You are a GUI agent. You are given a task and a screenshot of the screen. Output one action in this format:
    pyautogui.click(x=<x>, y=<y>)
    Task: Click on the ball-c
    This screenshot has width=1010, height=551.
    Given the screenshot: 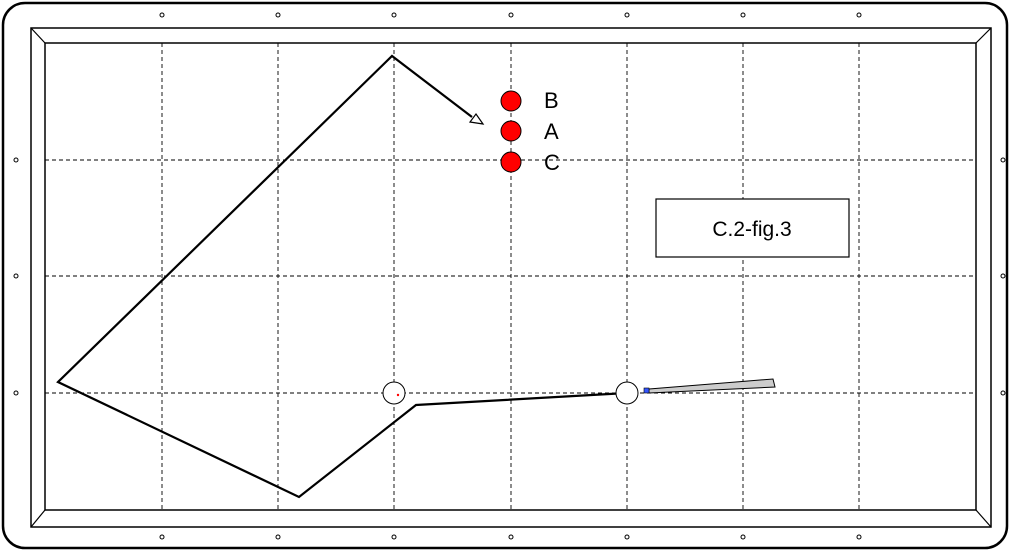 What is the action you would take?
    pyautogui.click(x=511, y=162)
    